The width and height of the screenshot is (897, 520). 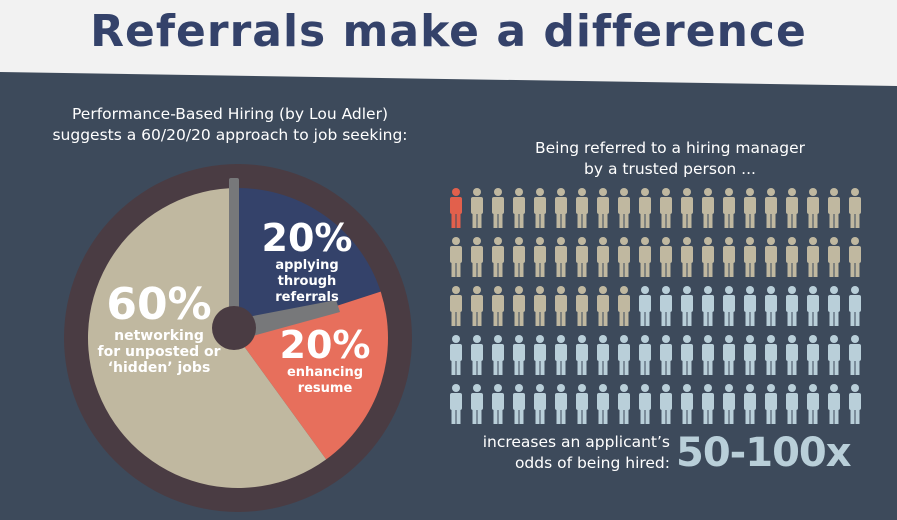 I want to click on slice-text-referrals-1: applying through, so click(x=307, y=273).